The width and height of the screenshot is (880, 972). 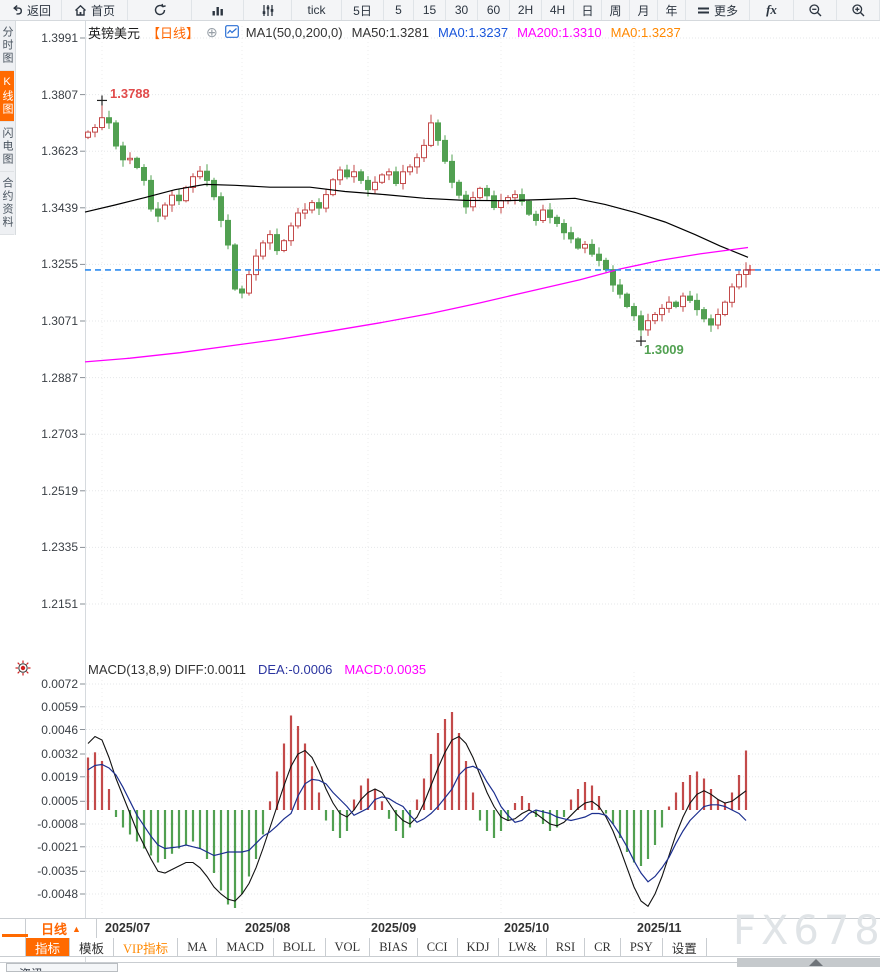 I want to click on period-label: 【日线】, so click(x=173, y=33).